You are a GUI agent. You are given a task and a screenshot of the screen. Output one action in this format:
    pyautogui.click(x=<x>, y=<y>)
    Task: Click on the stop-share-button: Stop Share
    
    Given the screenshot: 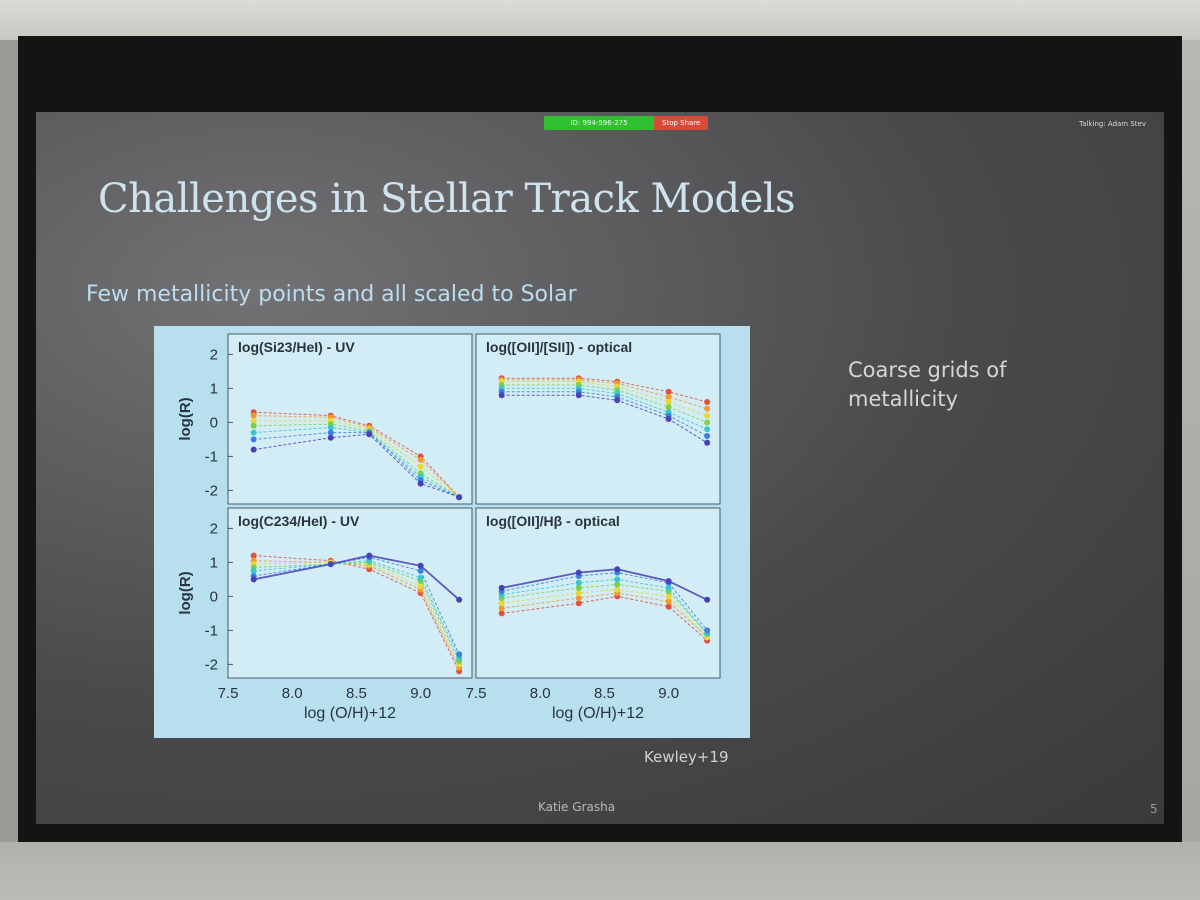 What is the action you would take?
    pyautogui.click(x=681, y=123)
    